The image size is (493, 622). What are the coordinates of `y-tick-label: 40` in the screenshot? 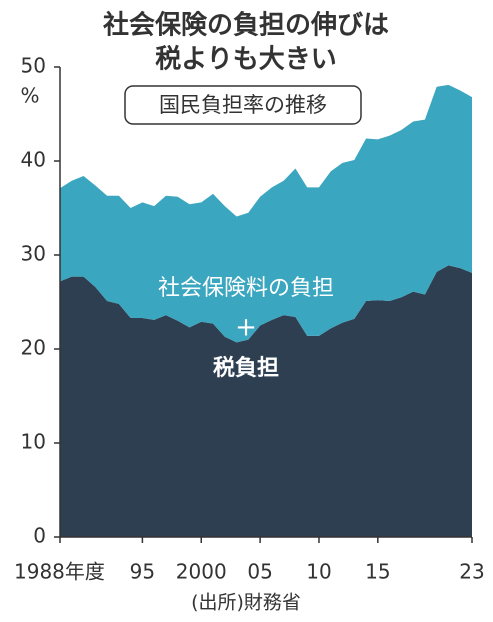 It's located at (33, 160).